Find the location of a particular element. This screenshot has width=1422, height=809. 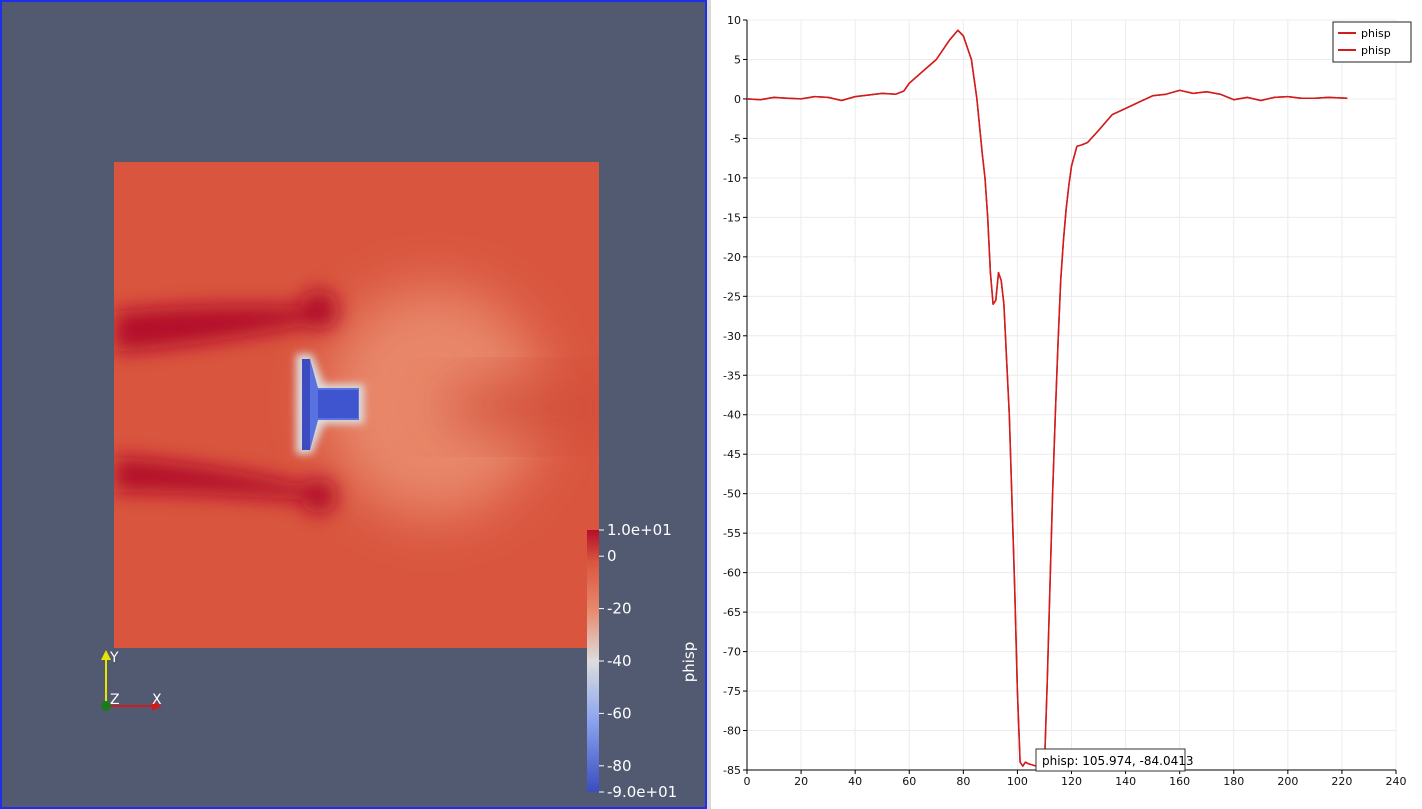

x-tick-label: 80 is located at coordinates (963, 781).